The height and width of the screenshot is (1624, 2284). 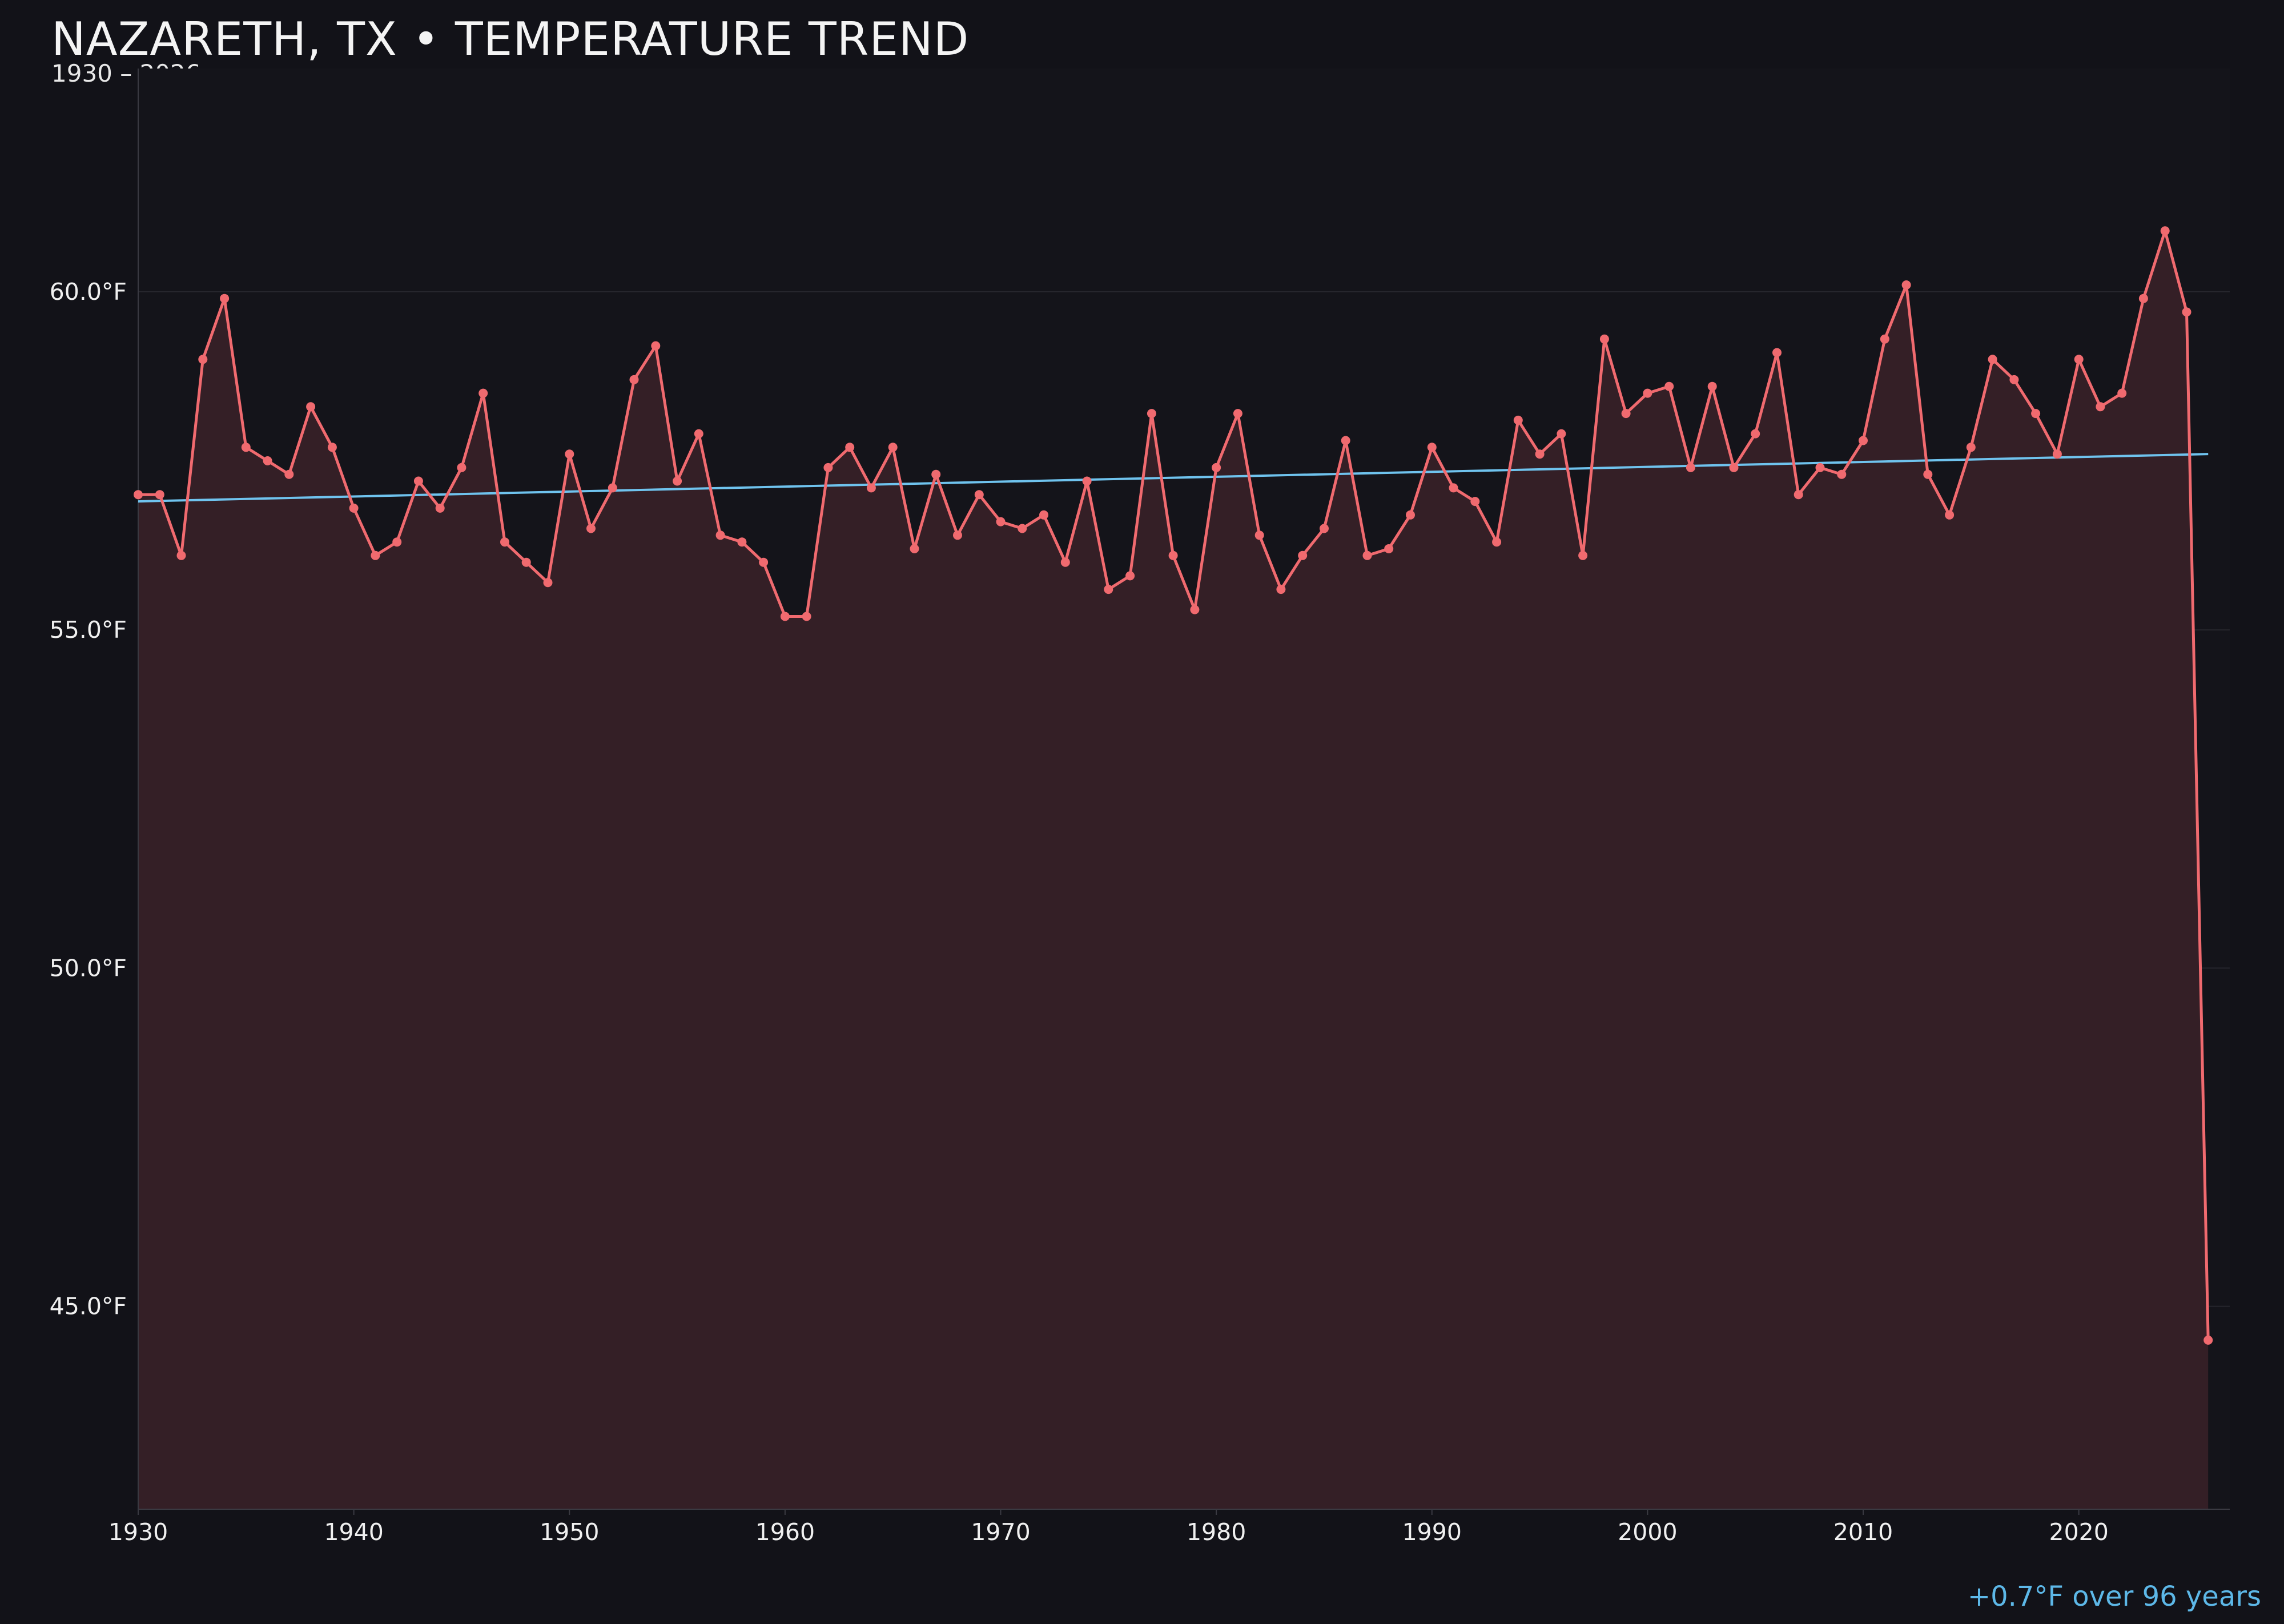 I want to click on x-tick-label: 1980, so click(x=1216, y=1532).